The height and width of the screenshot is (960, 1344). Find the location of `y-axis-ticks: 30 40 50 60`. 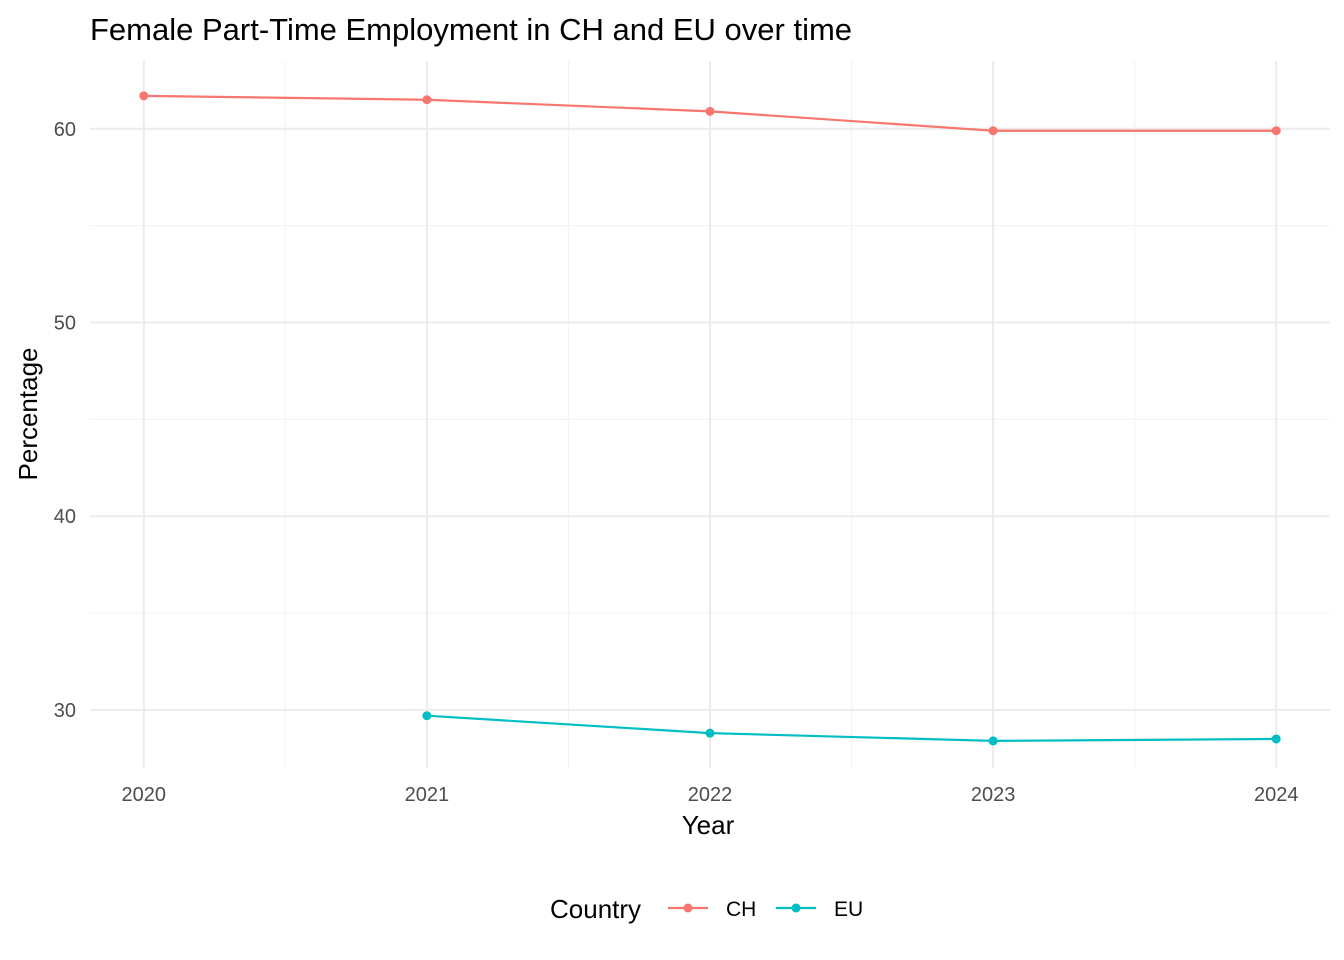

y-axis-ticks: 30 40 50 60 is located at coordinates (65, 420).